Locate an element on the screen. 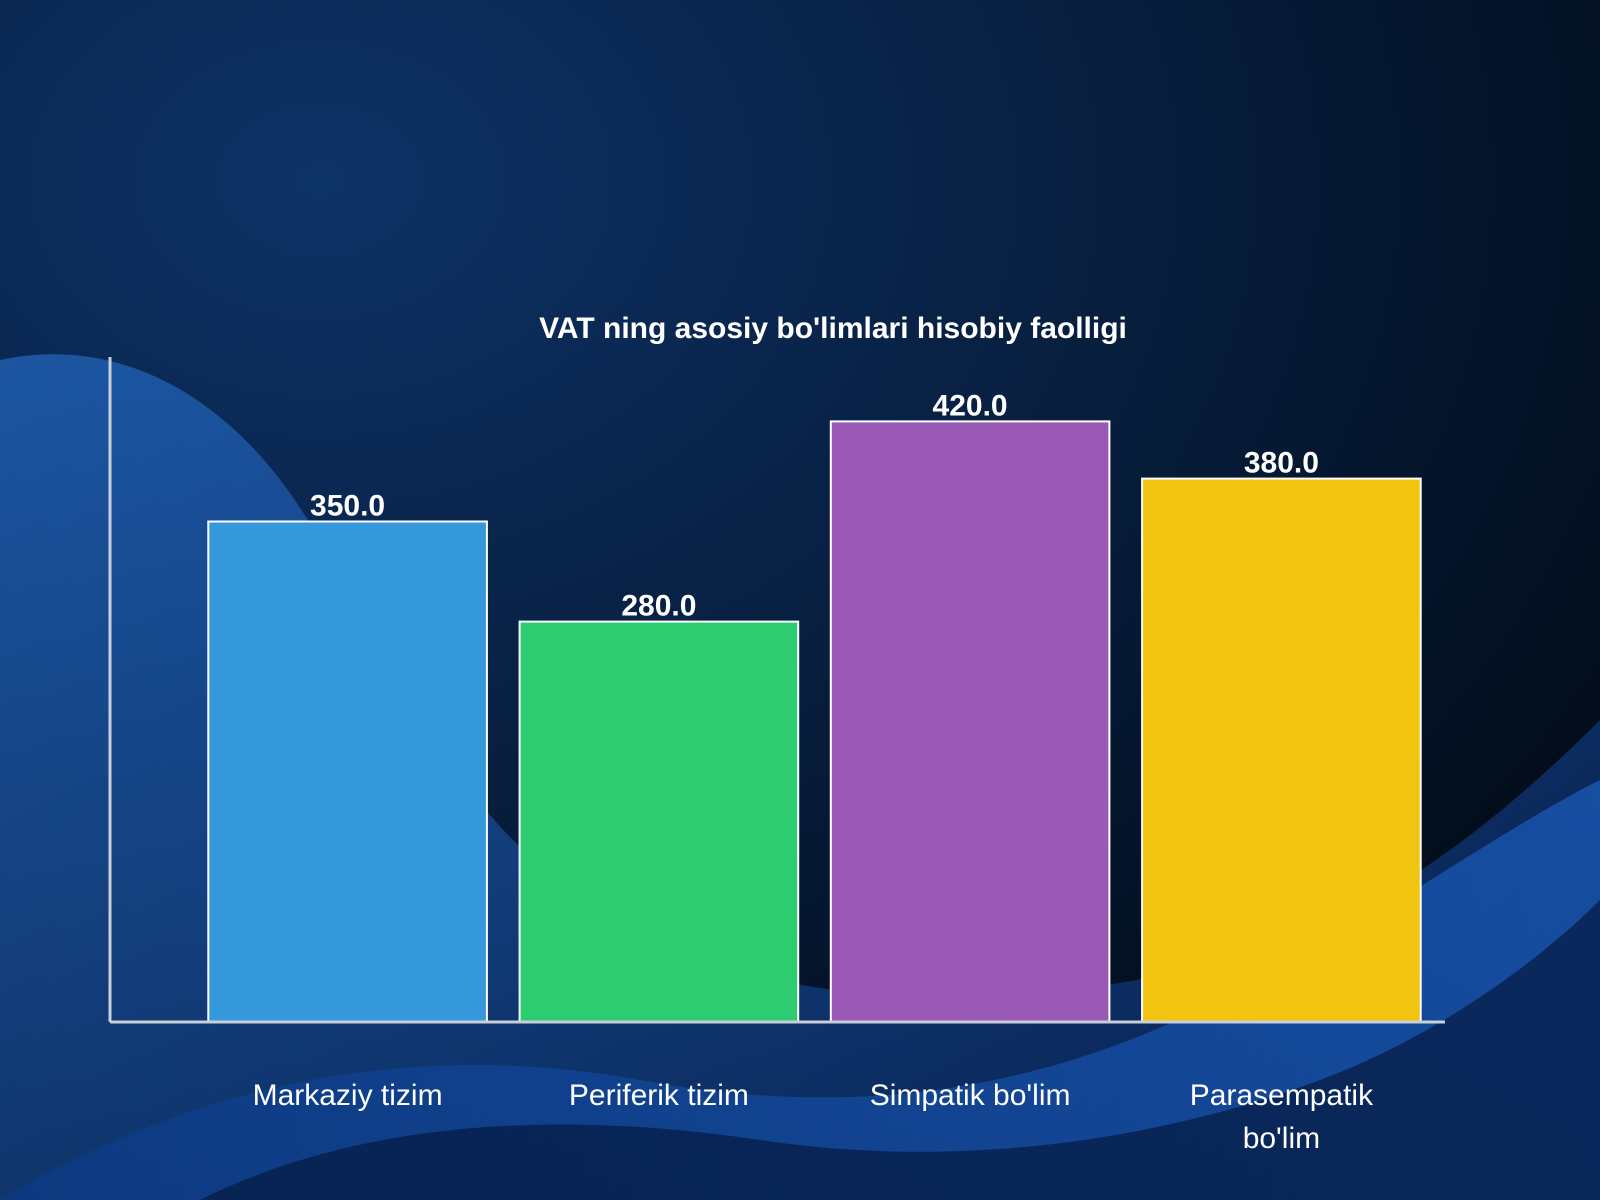 This screenshot has width=1600, height=1200. data-label-1: 350.0 is located at coordinates (347, 506).